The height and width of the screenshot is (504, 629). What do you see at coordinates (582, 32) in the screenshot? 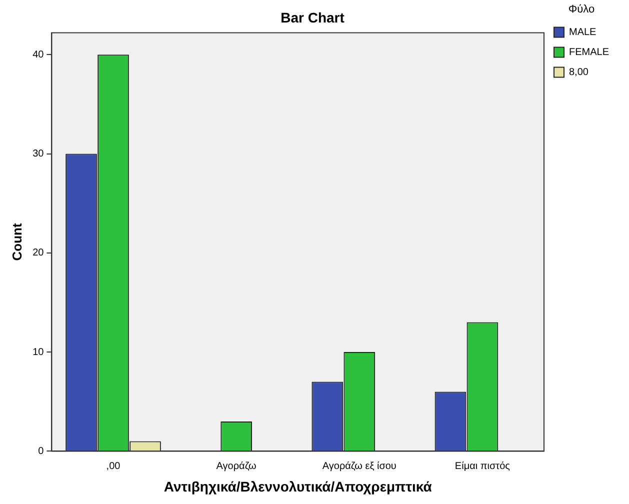
I see `legend-label: MALE` at bounding box center [582, 32].